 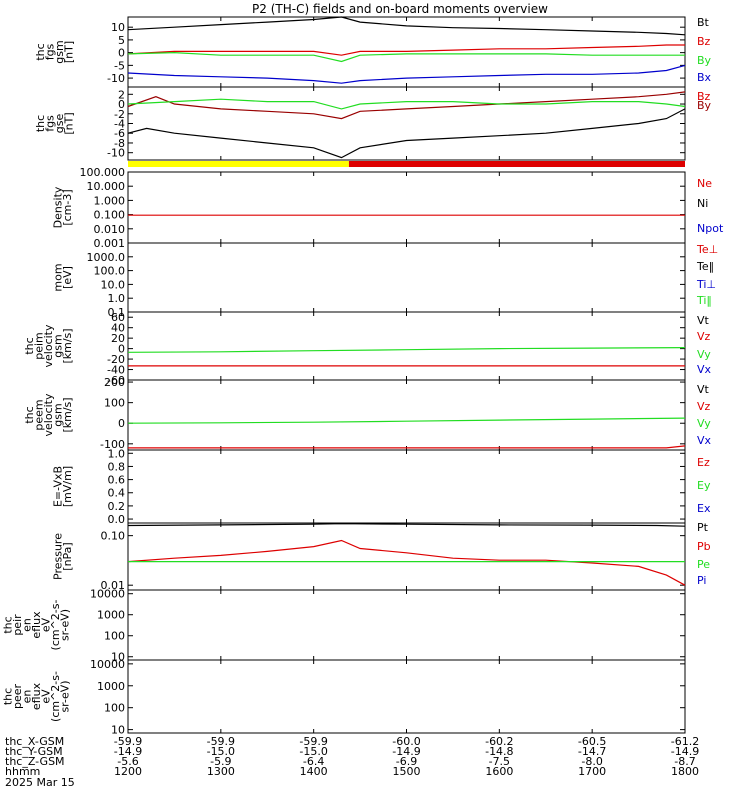 I want to click on legend-Npot: Npot, so click(x=710, y=228).